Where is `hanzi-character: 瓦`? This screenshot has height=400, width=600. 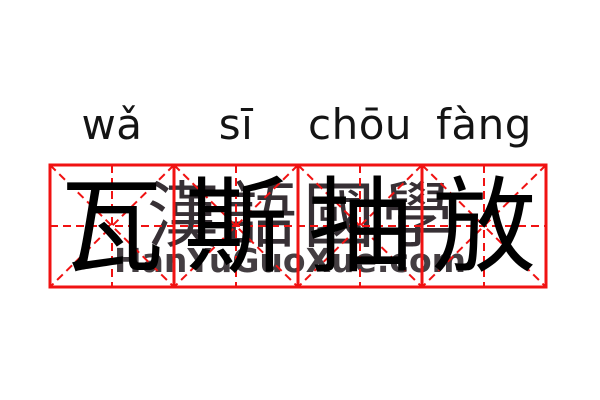 hanzi-character: 瓦 is located at coordinates (111, 227).